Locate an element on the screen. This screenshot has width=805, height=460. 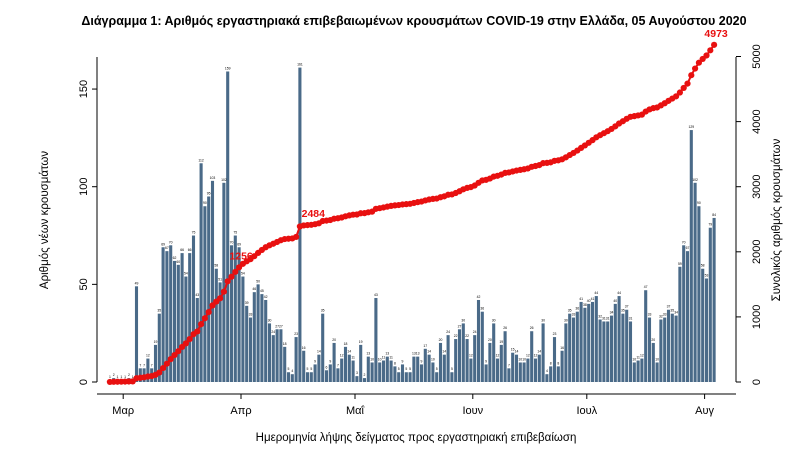
bar-data-label: 38 is located at coordinates (585, 305).